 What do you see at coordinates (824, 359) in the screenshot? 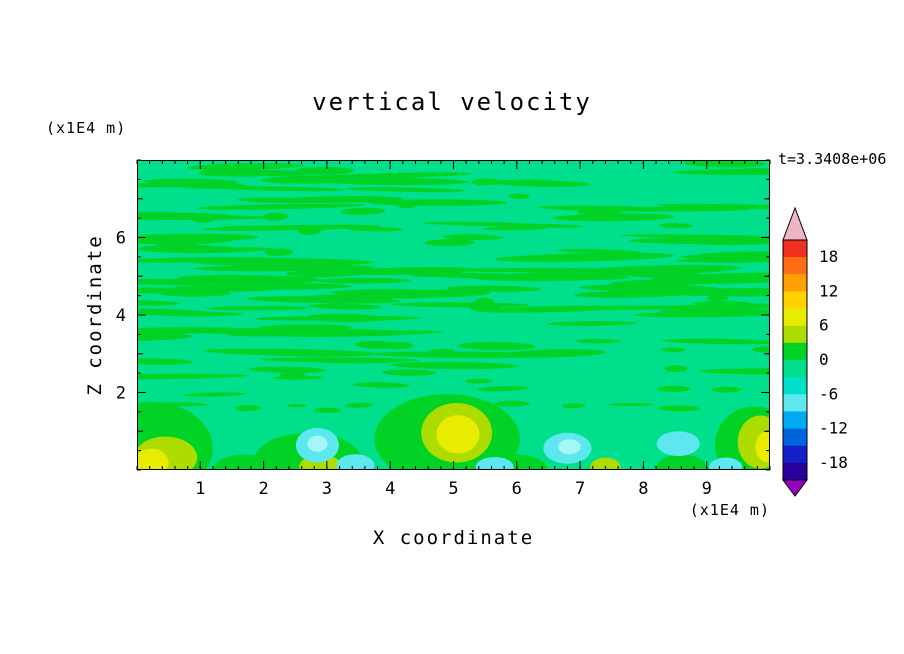
I see `colorbar-tick-label: 0` at bounding box center [824, 359].